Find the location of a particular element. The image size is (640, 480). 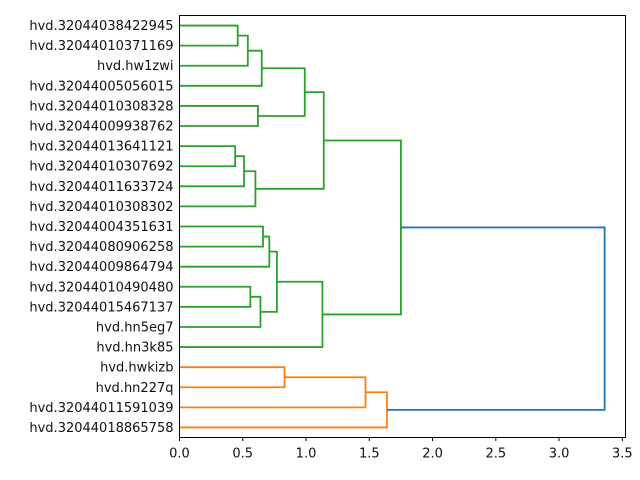

leaf-label: hvd.32044080906258 is located at coordinates (101, 247).